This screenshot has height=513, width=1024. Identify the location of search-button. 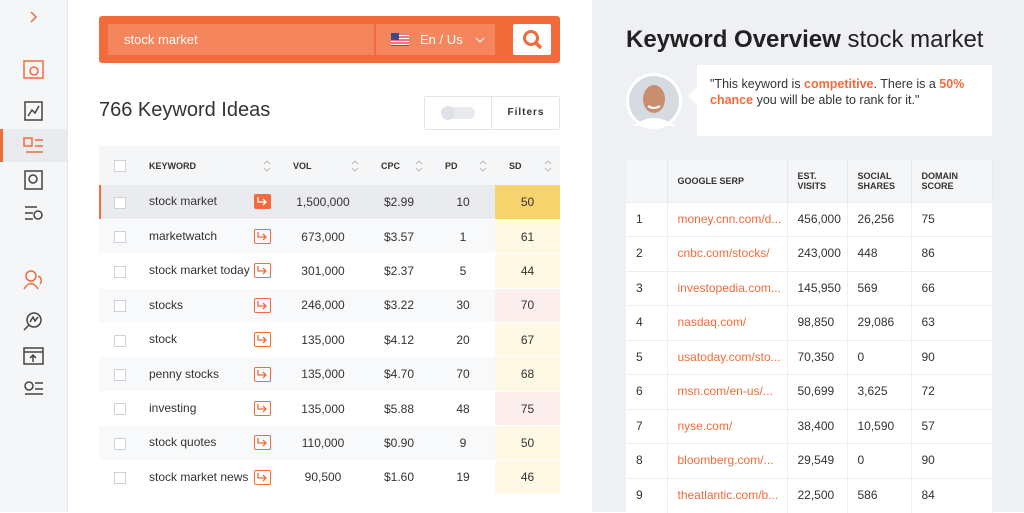
(532, 39).